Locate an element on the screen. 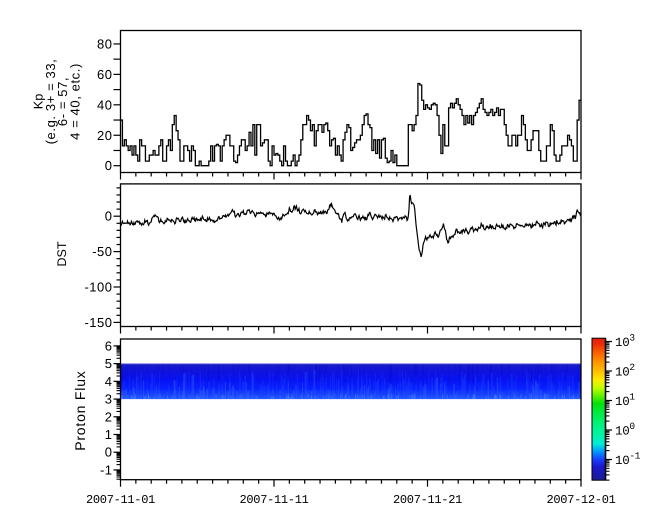  svg-text: 2 is located at coordinates (109, 416).